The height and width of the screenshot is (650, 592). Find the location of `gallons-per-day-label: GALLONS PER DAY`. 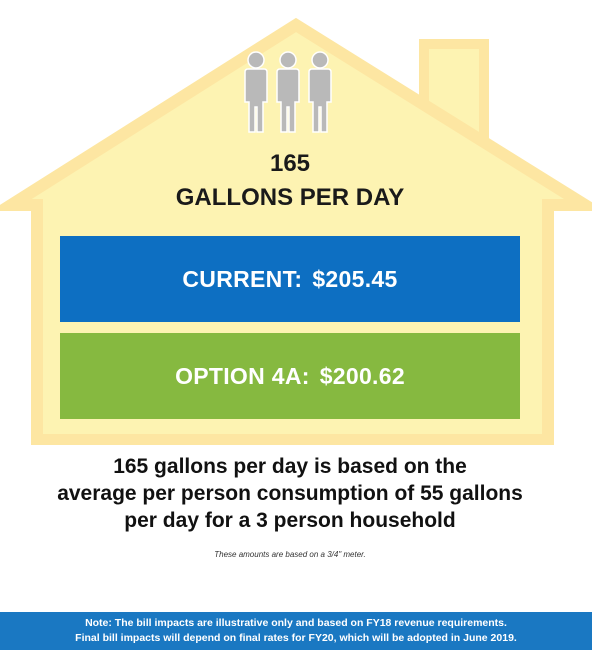

gallons-per-day-label: GALLONS PER DAY is located at coordinates (290, 197).